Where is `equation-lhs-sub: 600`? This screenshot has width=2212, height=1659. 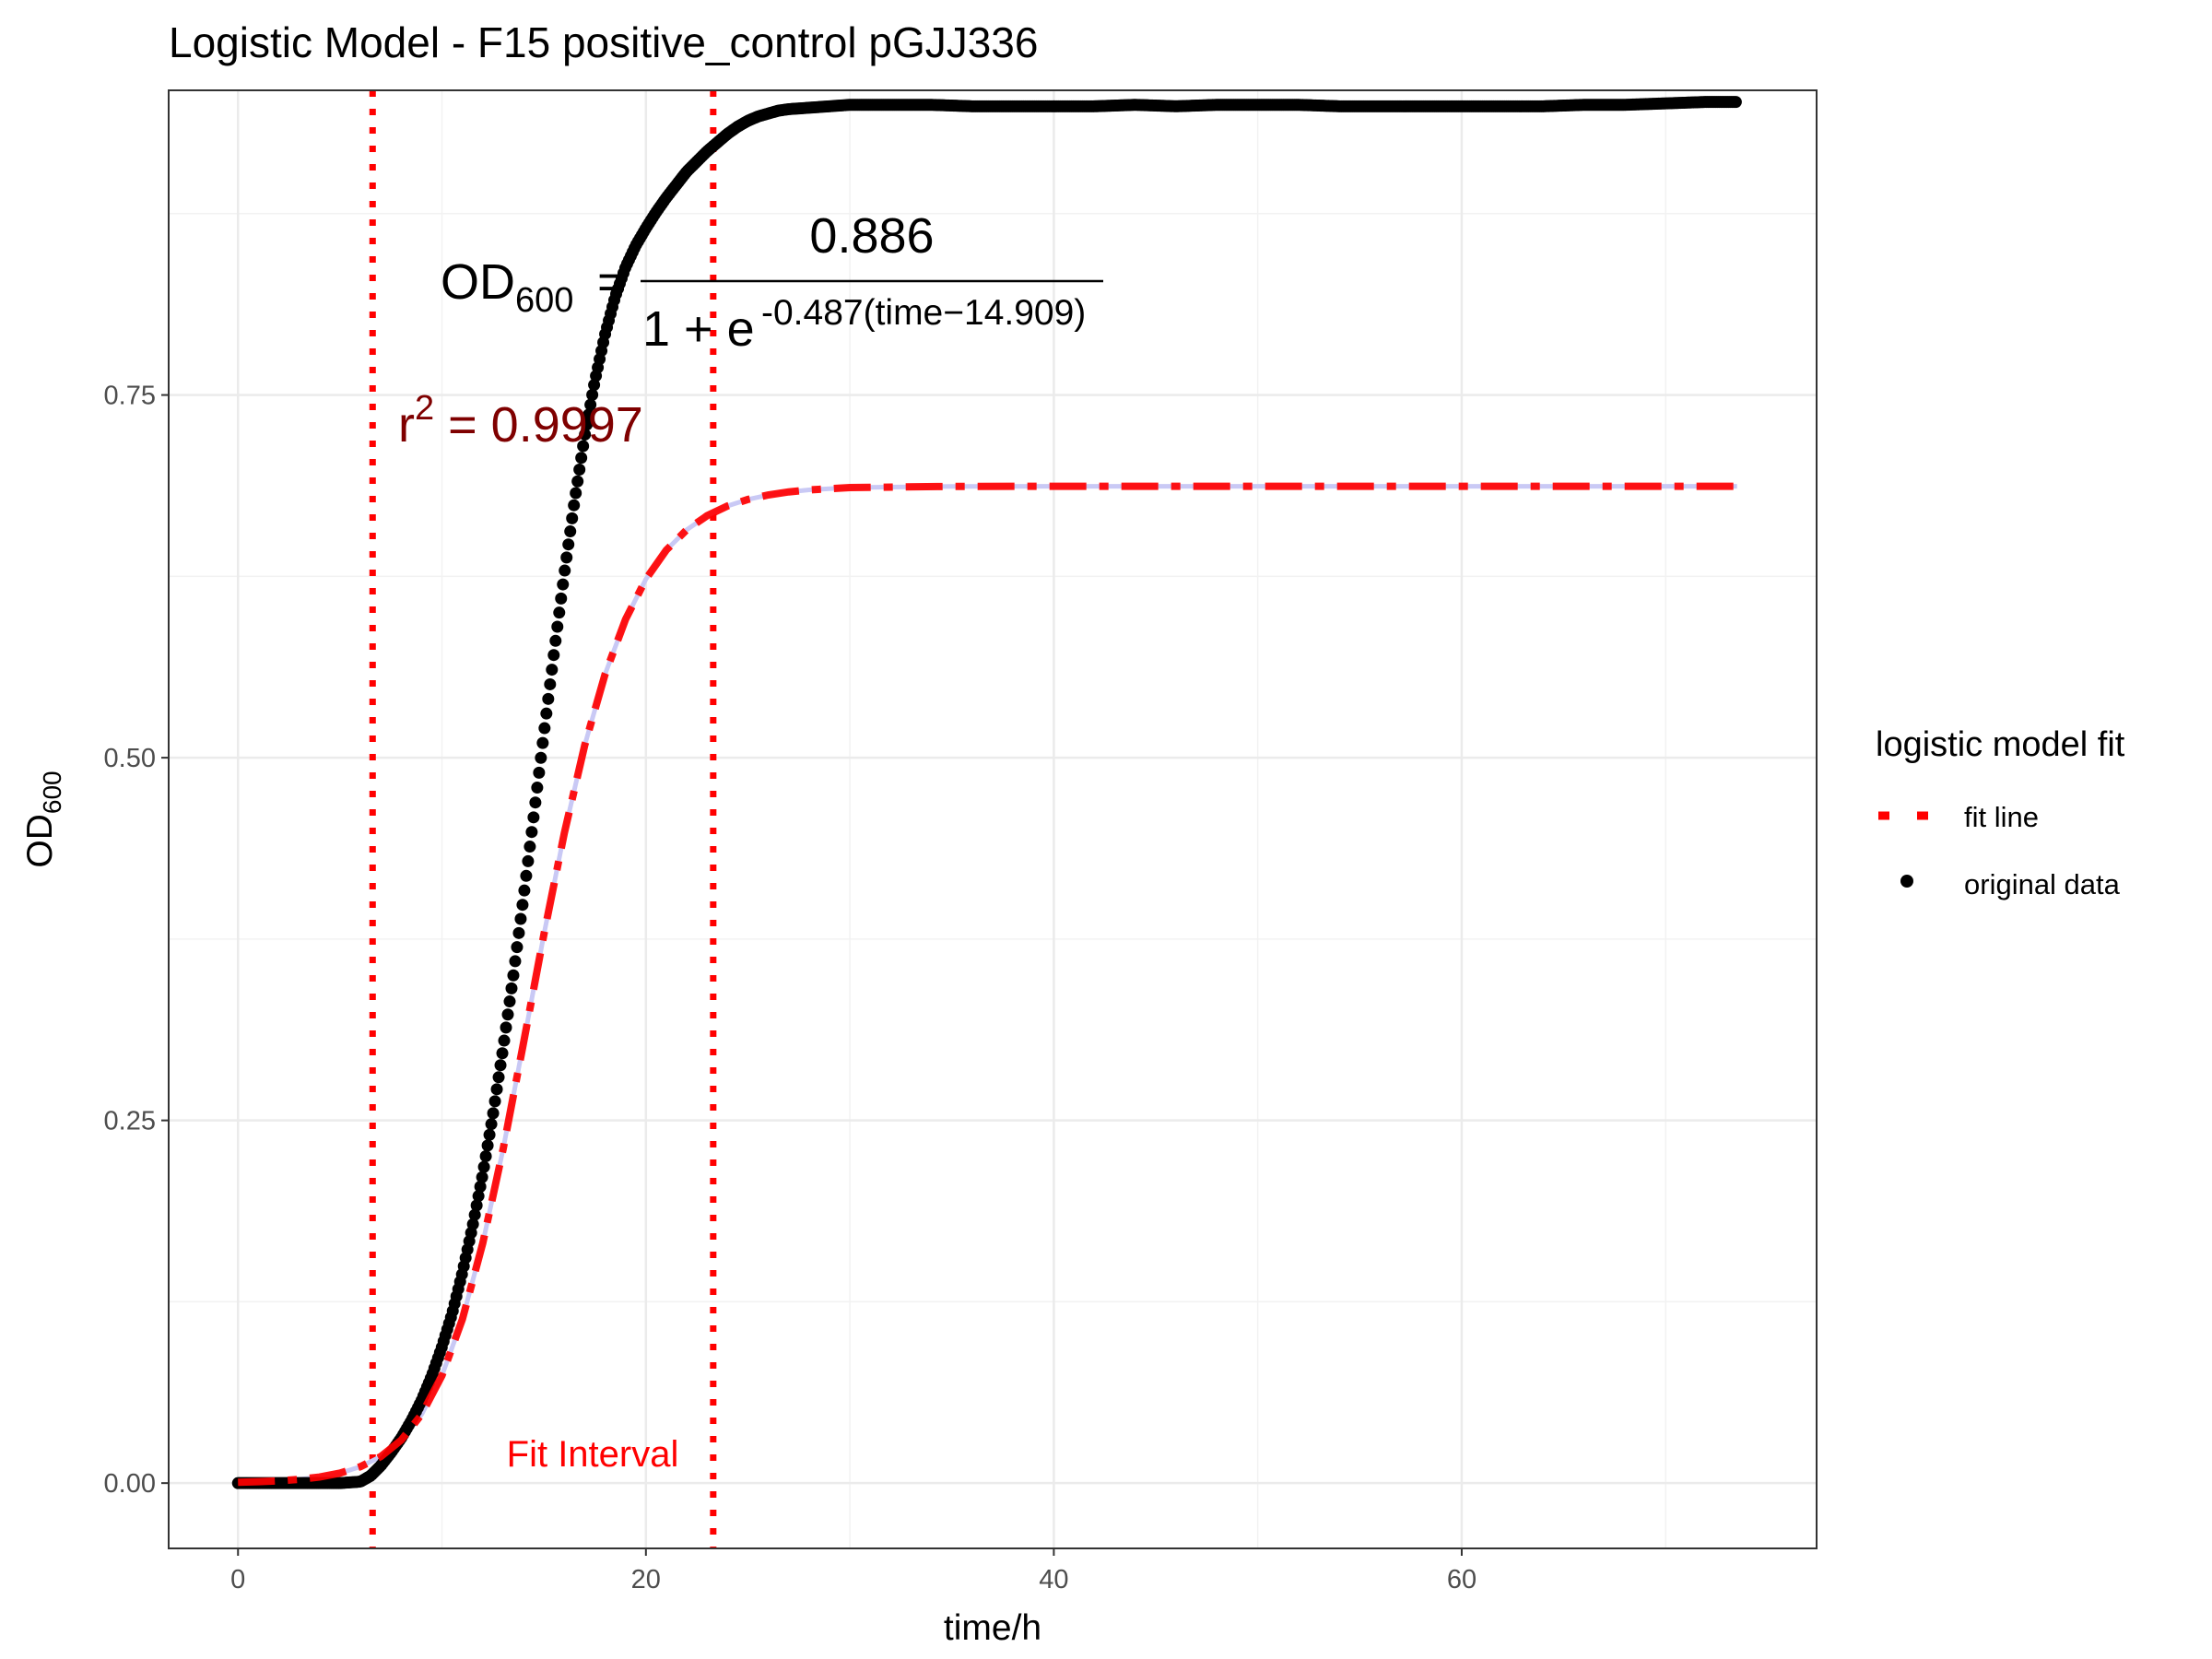
equation-lhs-sub: 600 is located at coordinates (544, 300).